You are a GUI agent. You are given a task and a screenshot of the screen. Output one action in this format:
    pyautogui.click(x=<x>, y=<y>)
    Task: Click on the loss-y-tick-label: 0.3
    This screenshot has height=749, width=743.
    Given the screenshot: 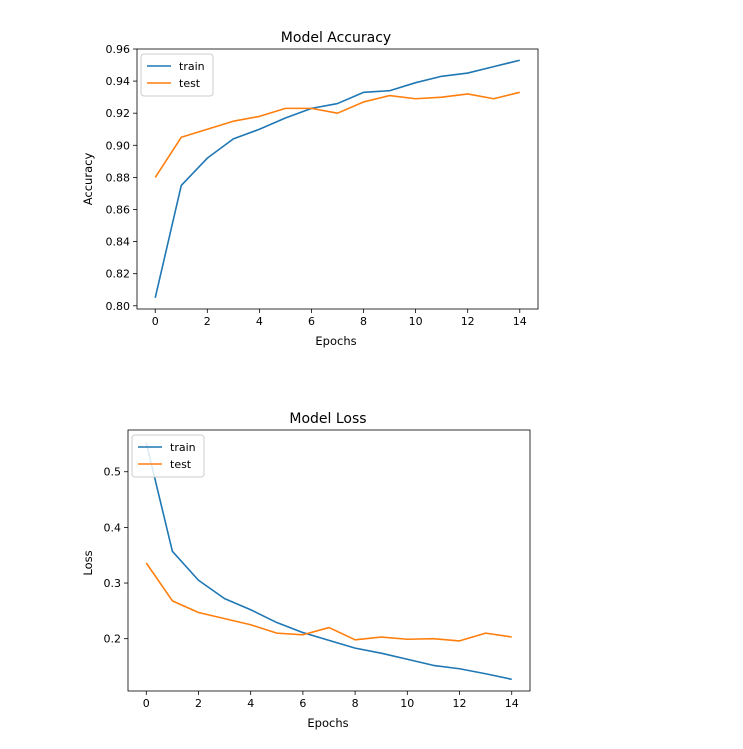 What is the action you would take?
    pyautogui.click(x=113, y=583)
    